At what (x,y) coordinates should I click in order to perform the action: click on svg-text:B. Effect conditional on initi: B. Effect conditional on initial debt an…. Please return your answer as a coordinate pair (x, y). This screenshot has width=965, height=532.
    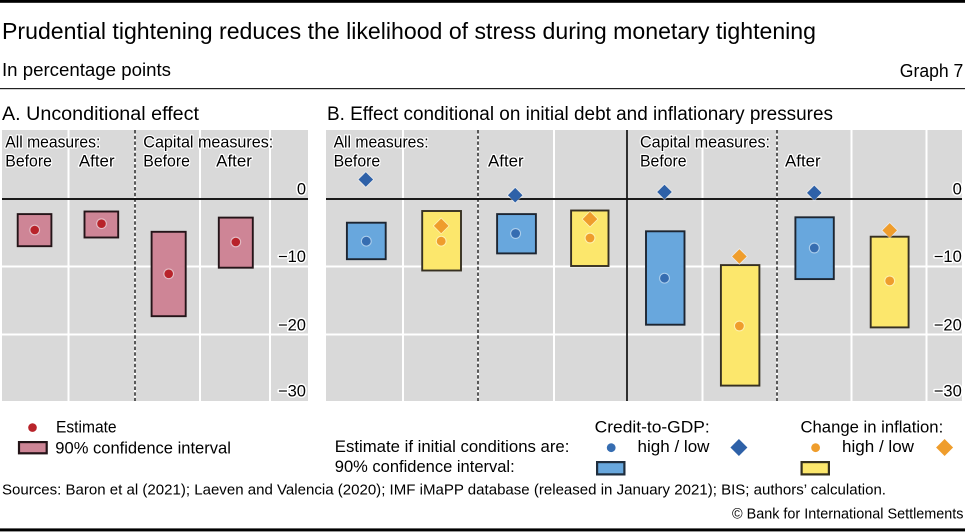
    Looking at the image, I should click on (580, 114).